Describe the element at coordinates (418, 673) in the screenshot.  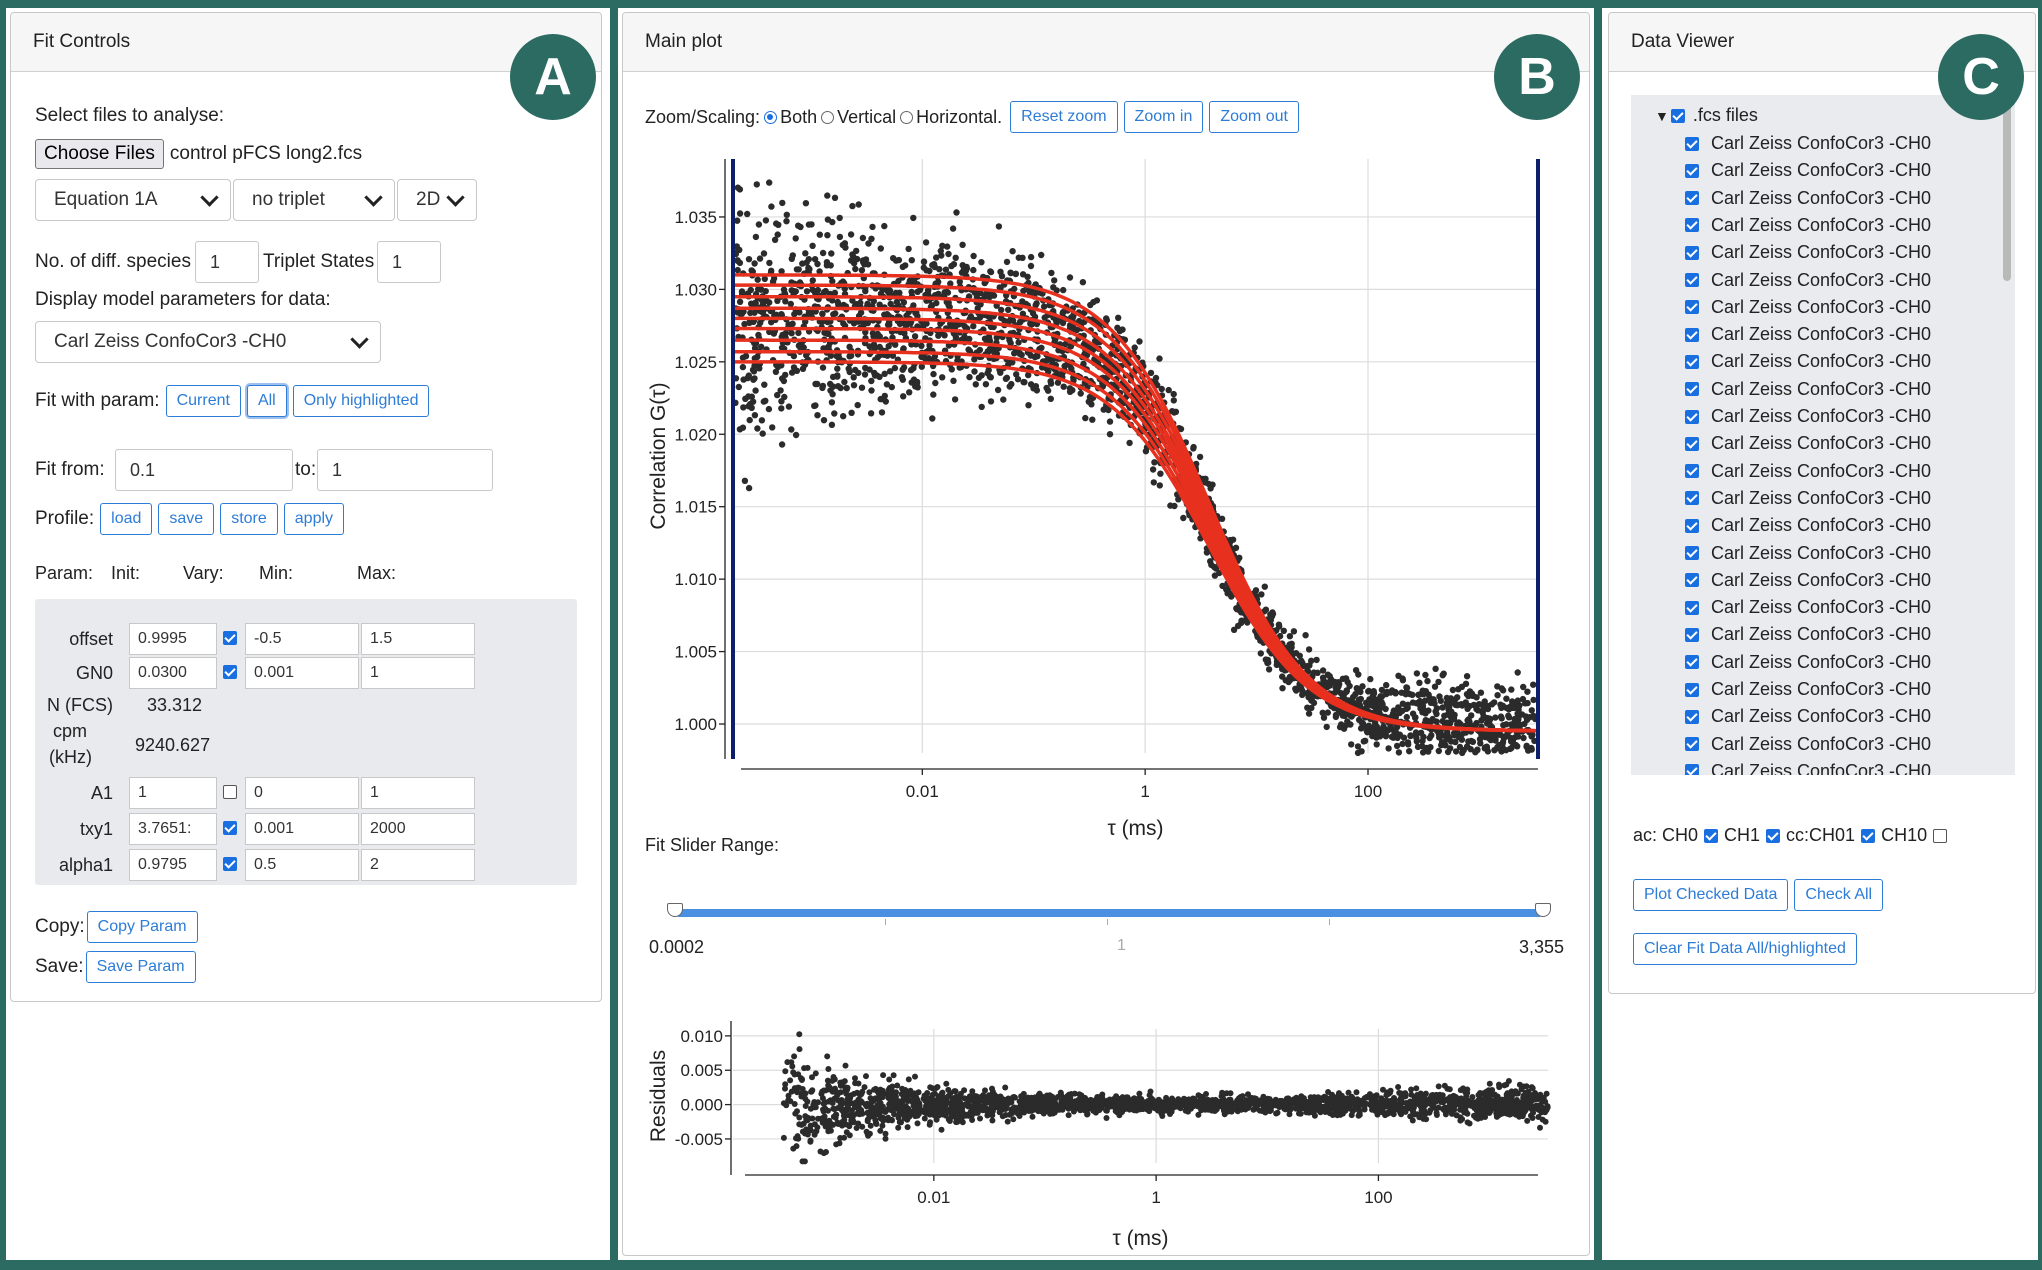
I see `gn0-max-input: 1` at that location.